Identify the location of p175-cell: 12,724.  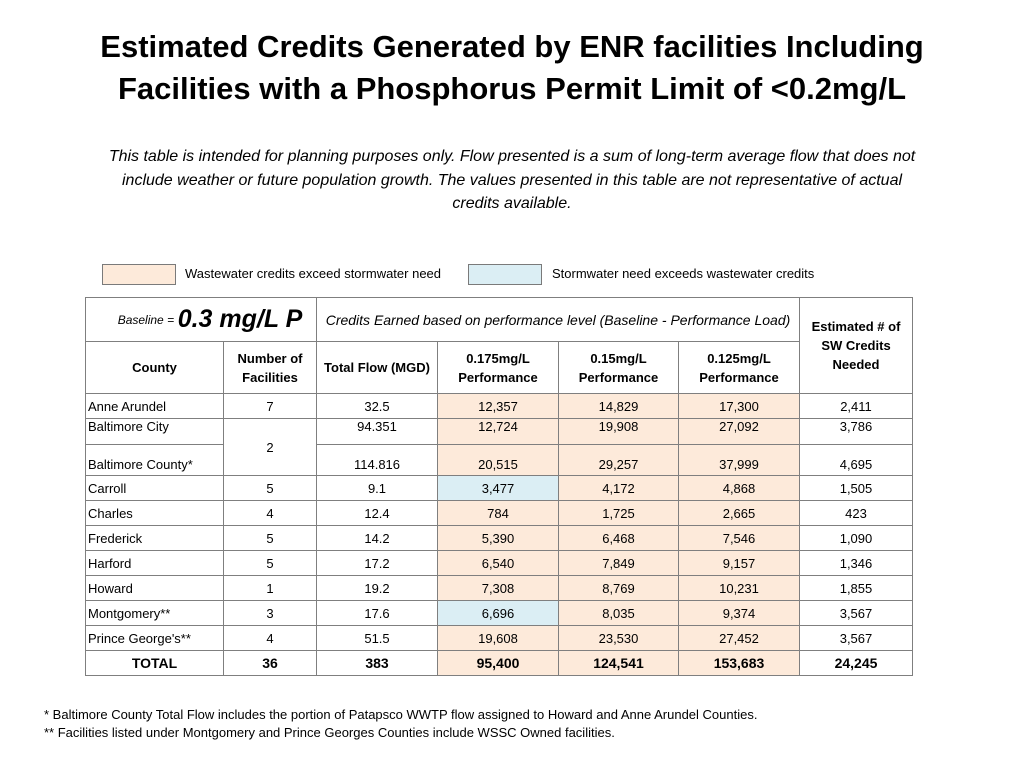
(498, 431).